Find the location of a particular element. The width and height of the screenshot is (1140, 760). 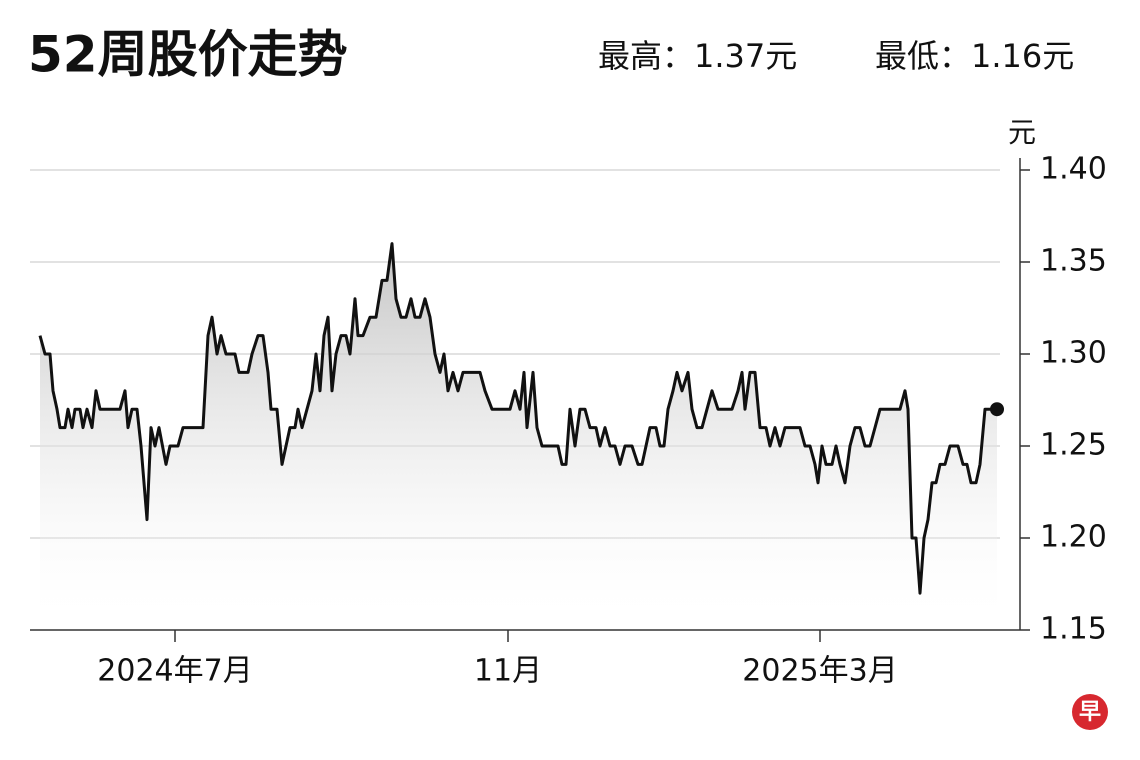

logo: 早 is located at coordinates (1090, 712).